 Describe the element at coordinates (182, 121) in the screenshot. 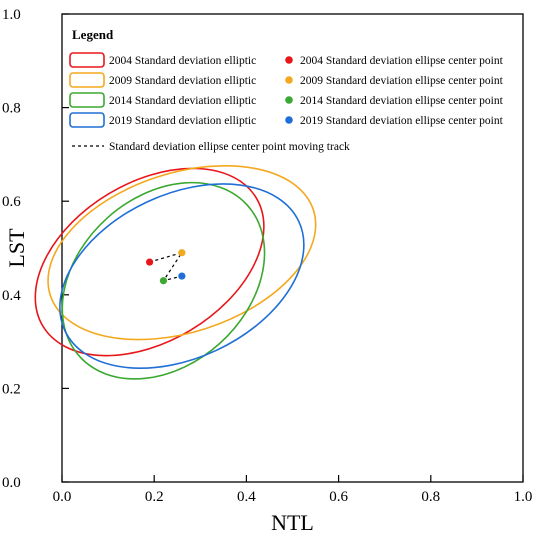

I see `legend-ellipse-label: 2019 Standard deviation elliptic` at that location.